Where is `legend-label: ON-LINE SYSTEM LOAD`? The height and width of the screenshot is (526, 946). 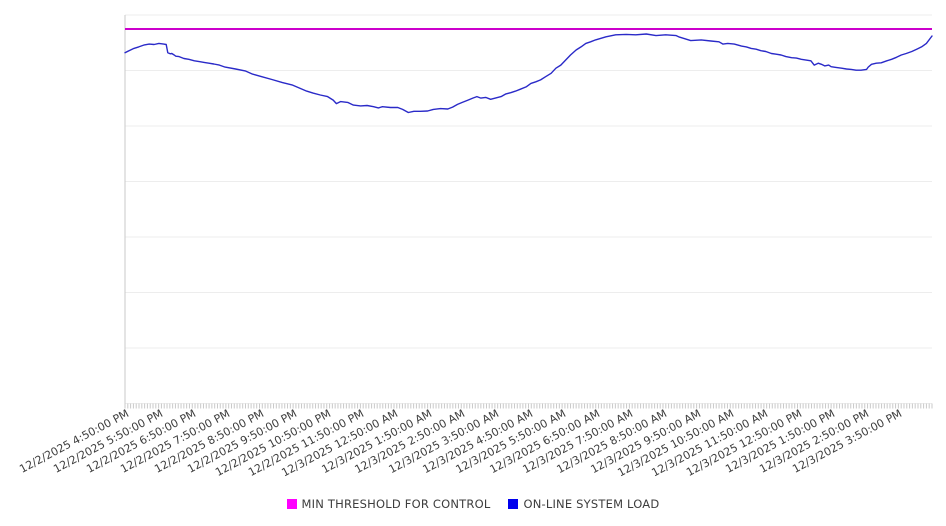 legend-label: ON-LINE SYSTEM LOAD is located at coordinates (591, 504).